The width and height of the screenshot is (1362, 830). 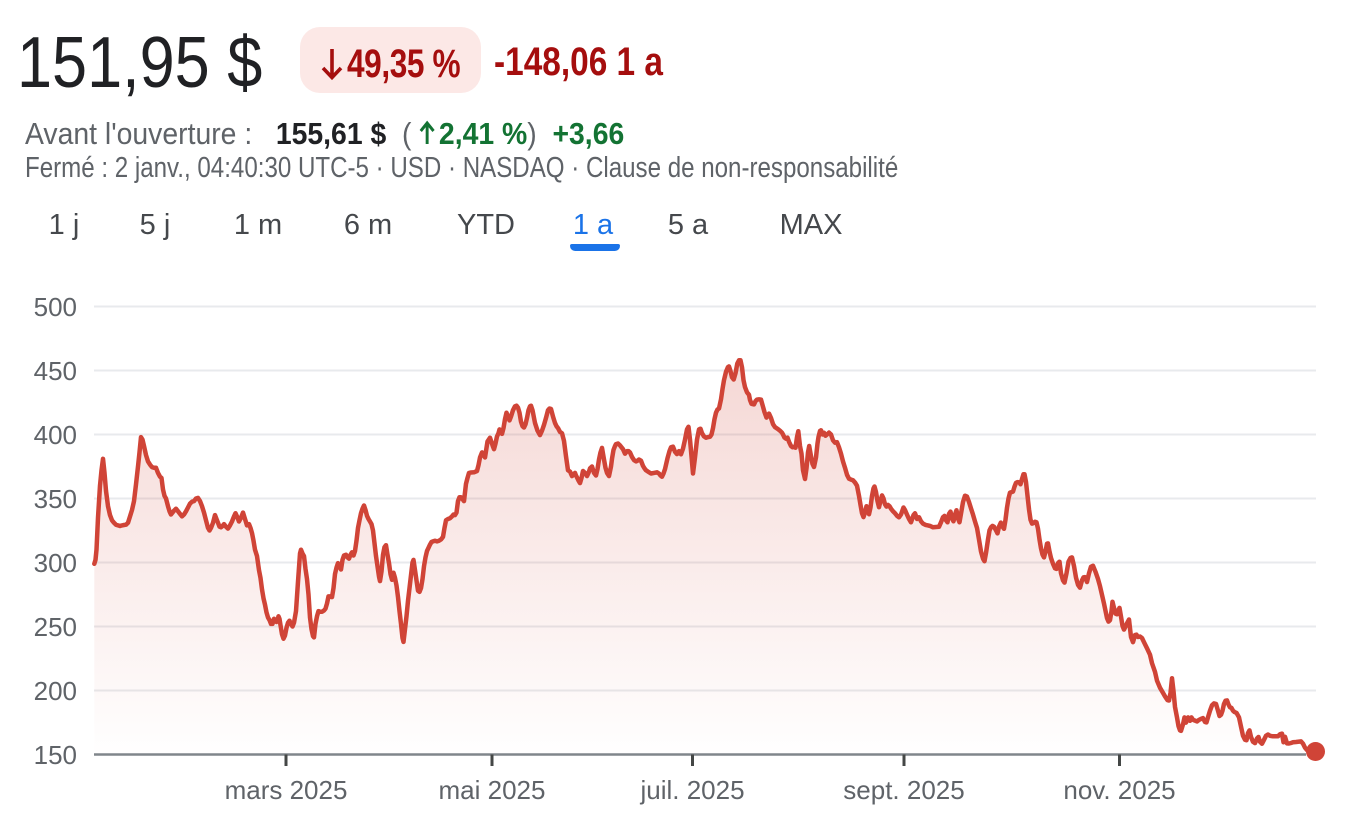 I want to click on svg-text: 400, so click(x=55, y=435).